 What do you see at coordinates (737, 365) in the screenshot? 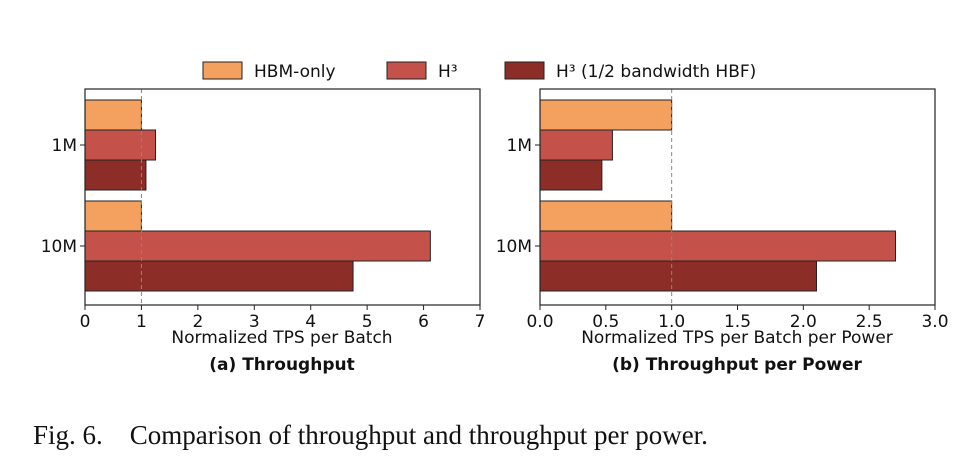
I see `subplot-title: (b) Throughput per Power` at bounding box center [737, 365].